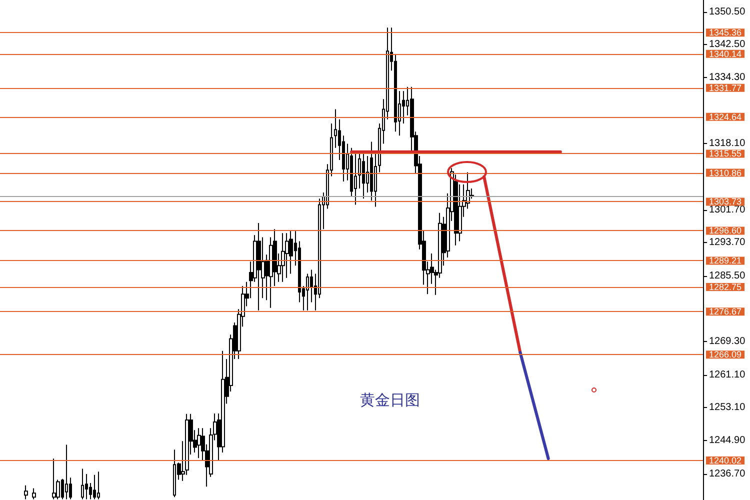 The height and width of the screenshot is (500, 750). I want to click on y-tick-label: 1269.30, so click(727, 342).